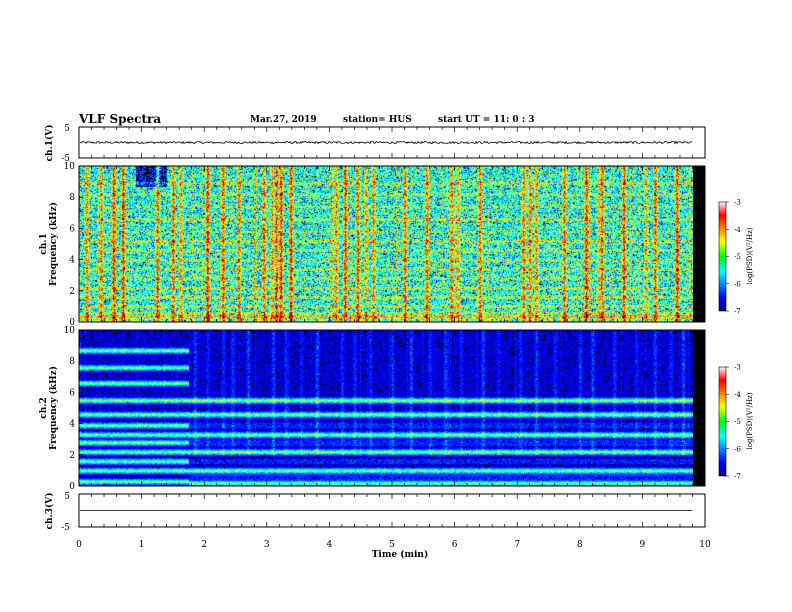 The width and height of the screenshot is (792, 612). I want to click on ch2-colorbar-tick-label: -5, so click(737, 422).